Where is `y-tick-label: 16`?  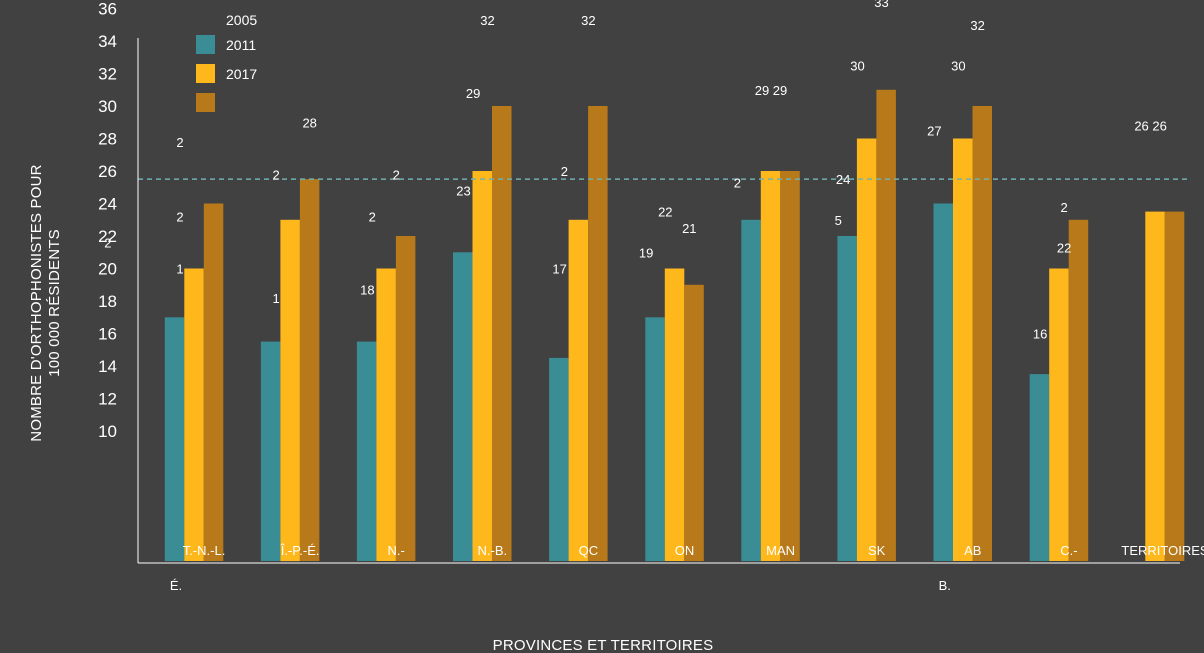
y-tick-label: 16 is located at coordinates (107, 334).